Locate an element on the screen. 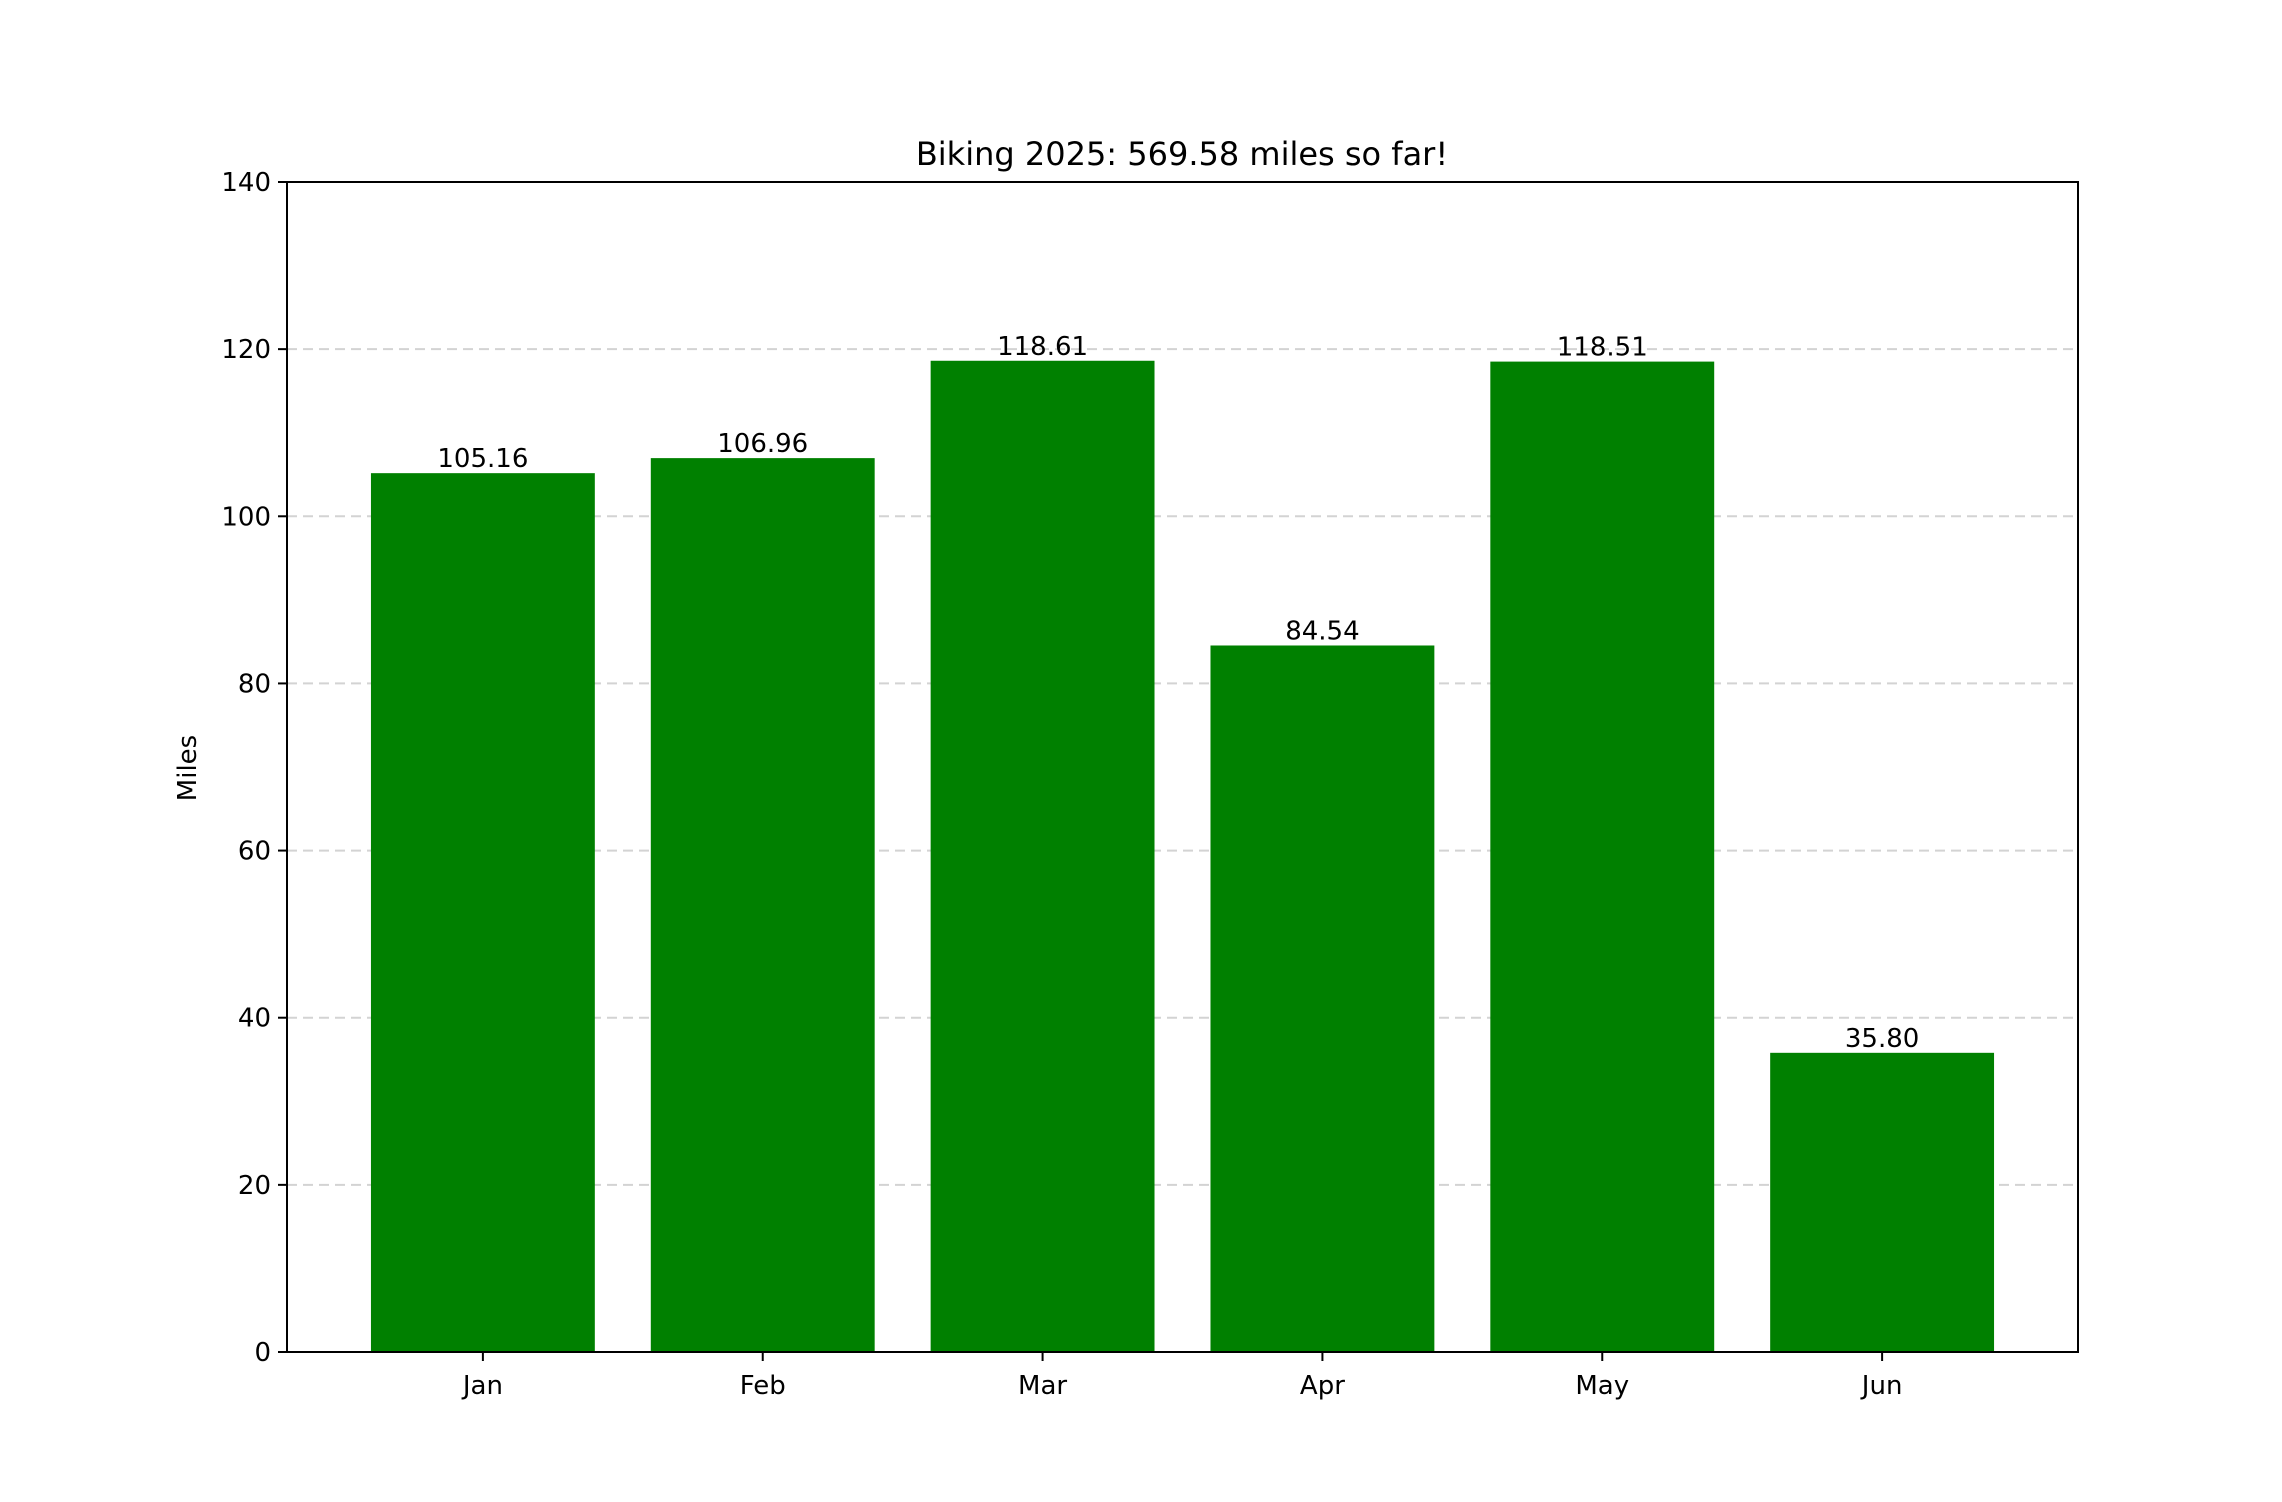 This screenshot has width=2282, height=1502. y-tick-label: 40 is located at coordinates (254, 1019).